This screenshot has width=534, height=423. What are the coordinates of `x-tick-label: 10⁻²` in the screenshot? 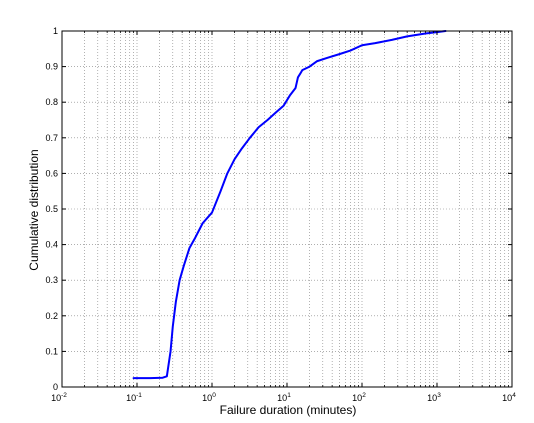 It's located at (59, 397).